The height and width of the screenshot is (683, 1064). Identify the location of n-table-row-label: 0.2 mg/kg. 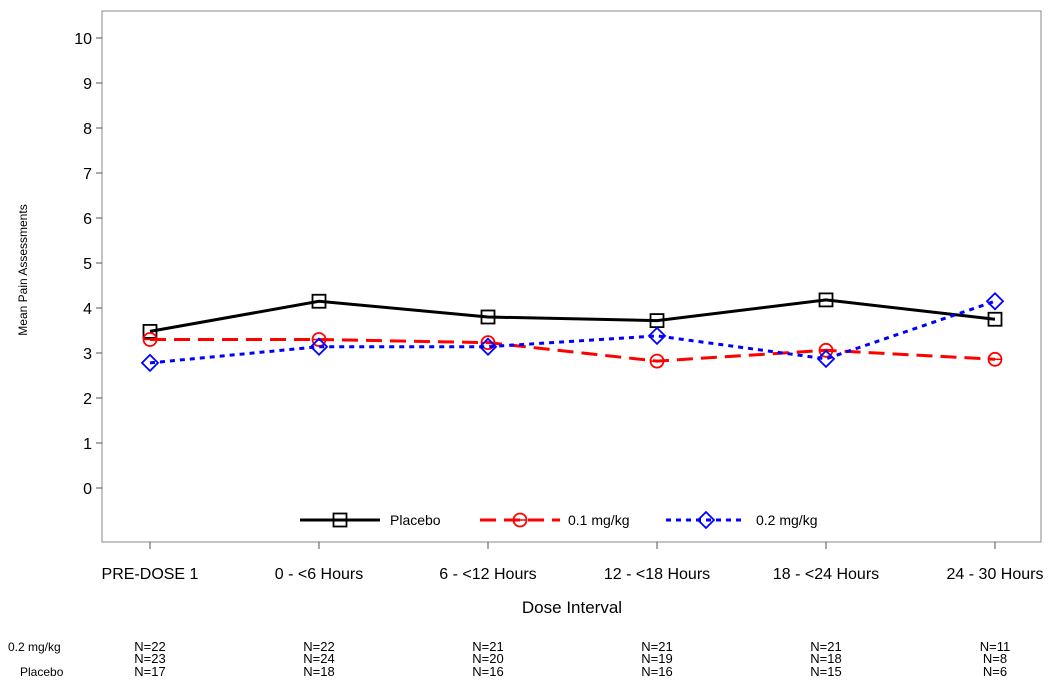
(34, 647).